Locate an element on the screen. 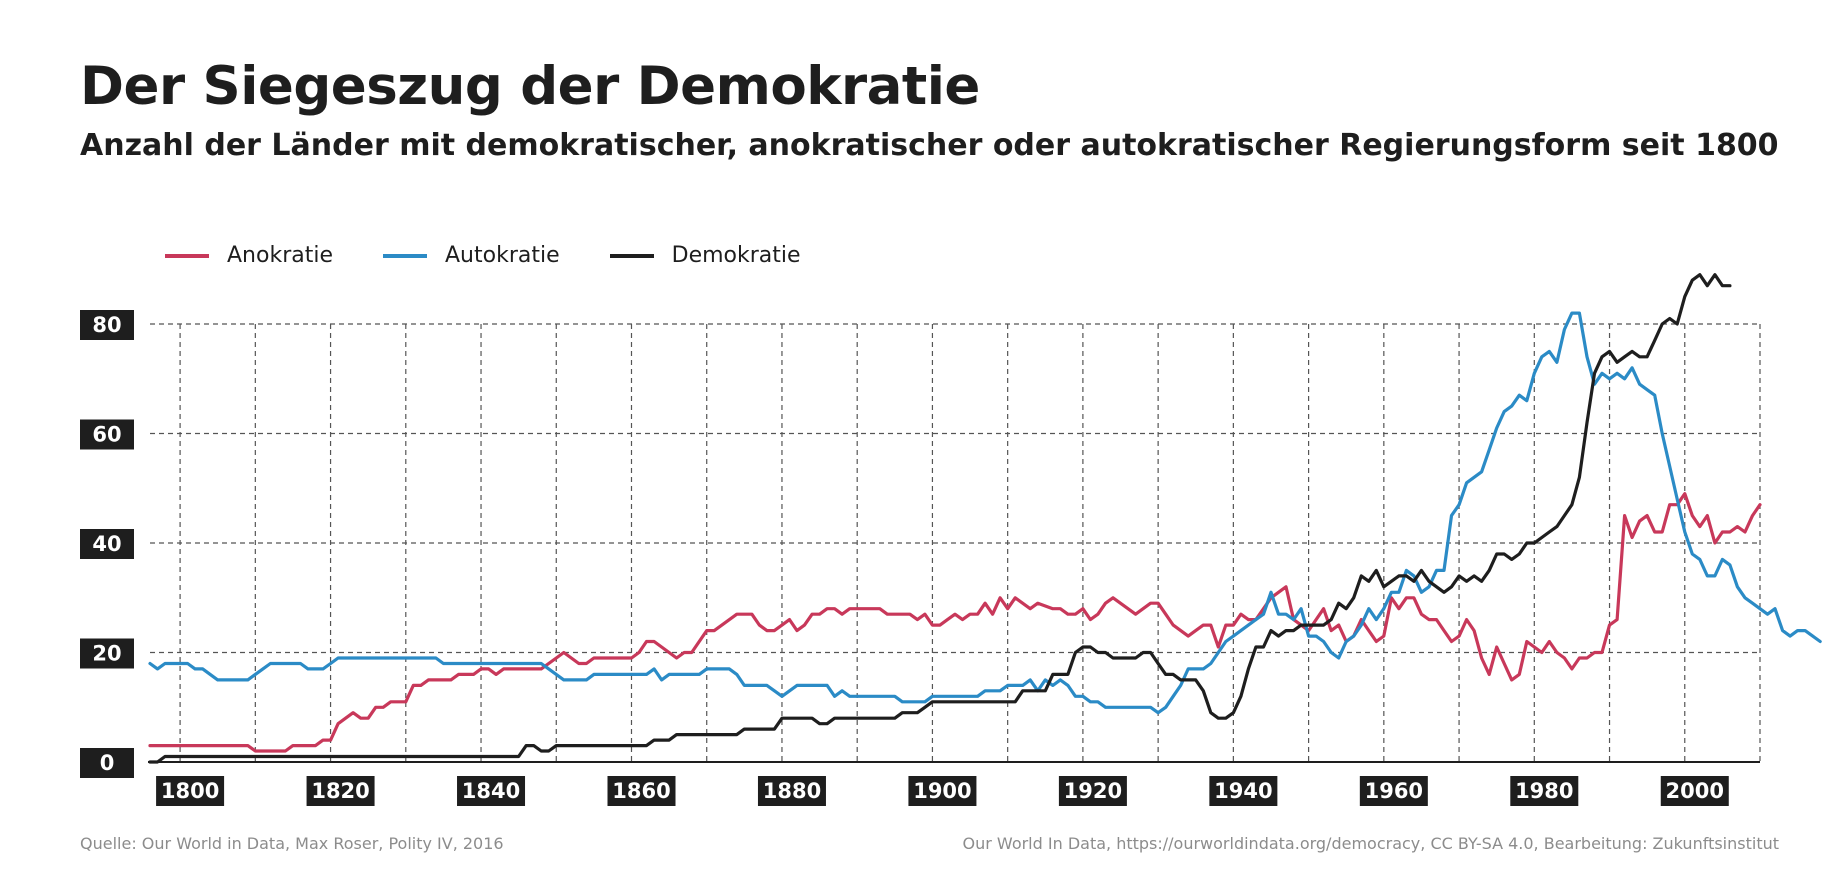  legend-item-demokratie: Demokratie is located at coordinates (705, 255).